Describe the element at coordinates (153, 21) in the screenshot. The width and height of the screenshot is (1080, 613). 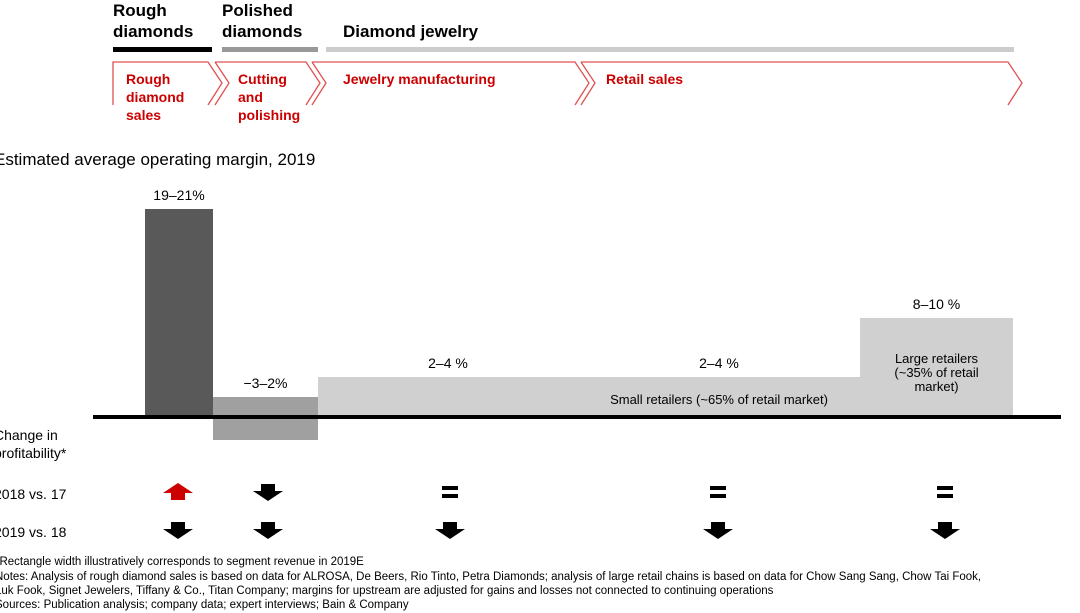
I see `segment-rough-diamonds: Rough diamonds` at that location.